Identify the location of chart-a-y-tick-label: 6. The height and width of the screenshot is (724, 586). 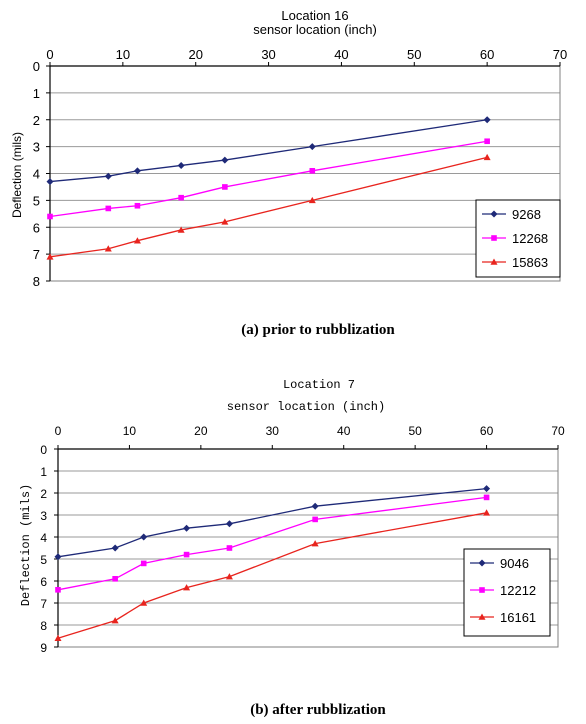
(36, 227).